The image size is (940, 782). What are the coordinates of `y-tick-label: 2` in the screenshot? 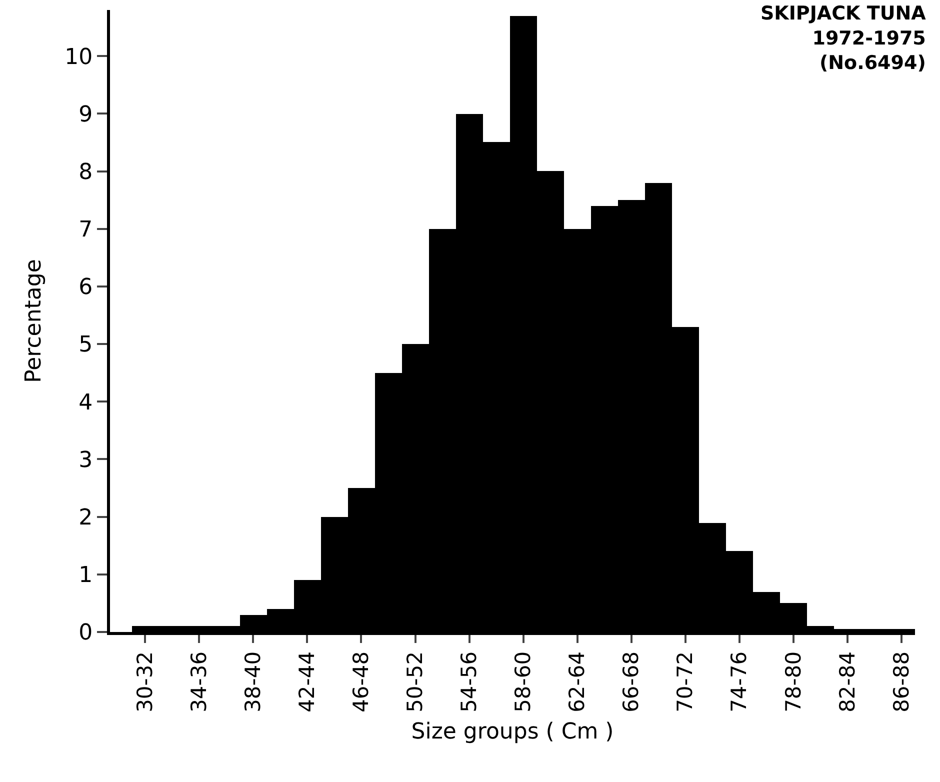 It's located at (85, 518).